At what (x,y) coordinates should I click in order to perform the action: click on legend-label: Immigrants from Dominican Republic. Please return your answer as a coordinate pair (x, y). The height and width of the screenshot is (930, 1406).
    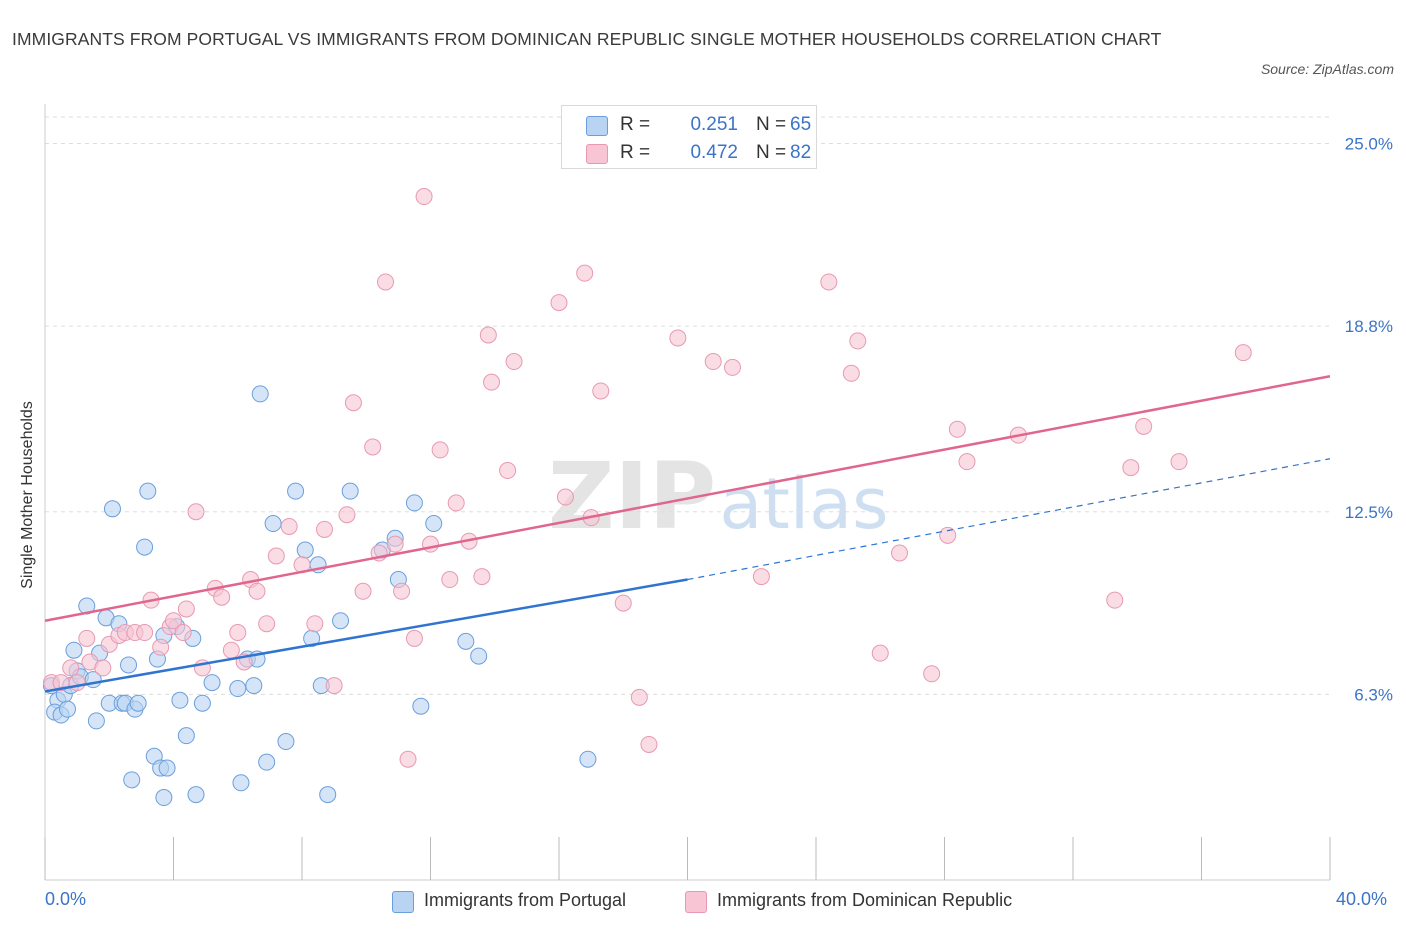
    Looking at the image, I should click on (865, 900).